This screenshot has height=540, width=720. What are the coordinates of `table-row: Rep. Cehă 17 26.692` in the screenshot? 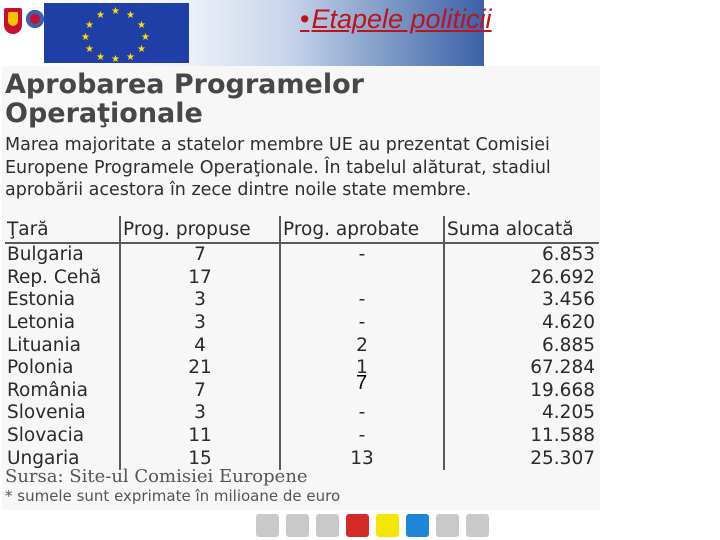 It's located at (302, 278).